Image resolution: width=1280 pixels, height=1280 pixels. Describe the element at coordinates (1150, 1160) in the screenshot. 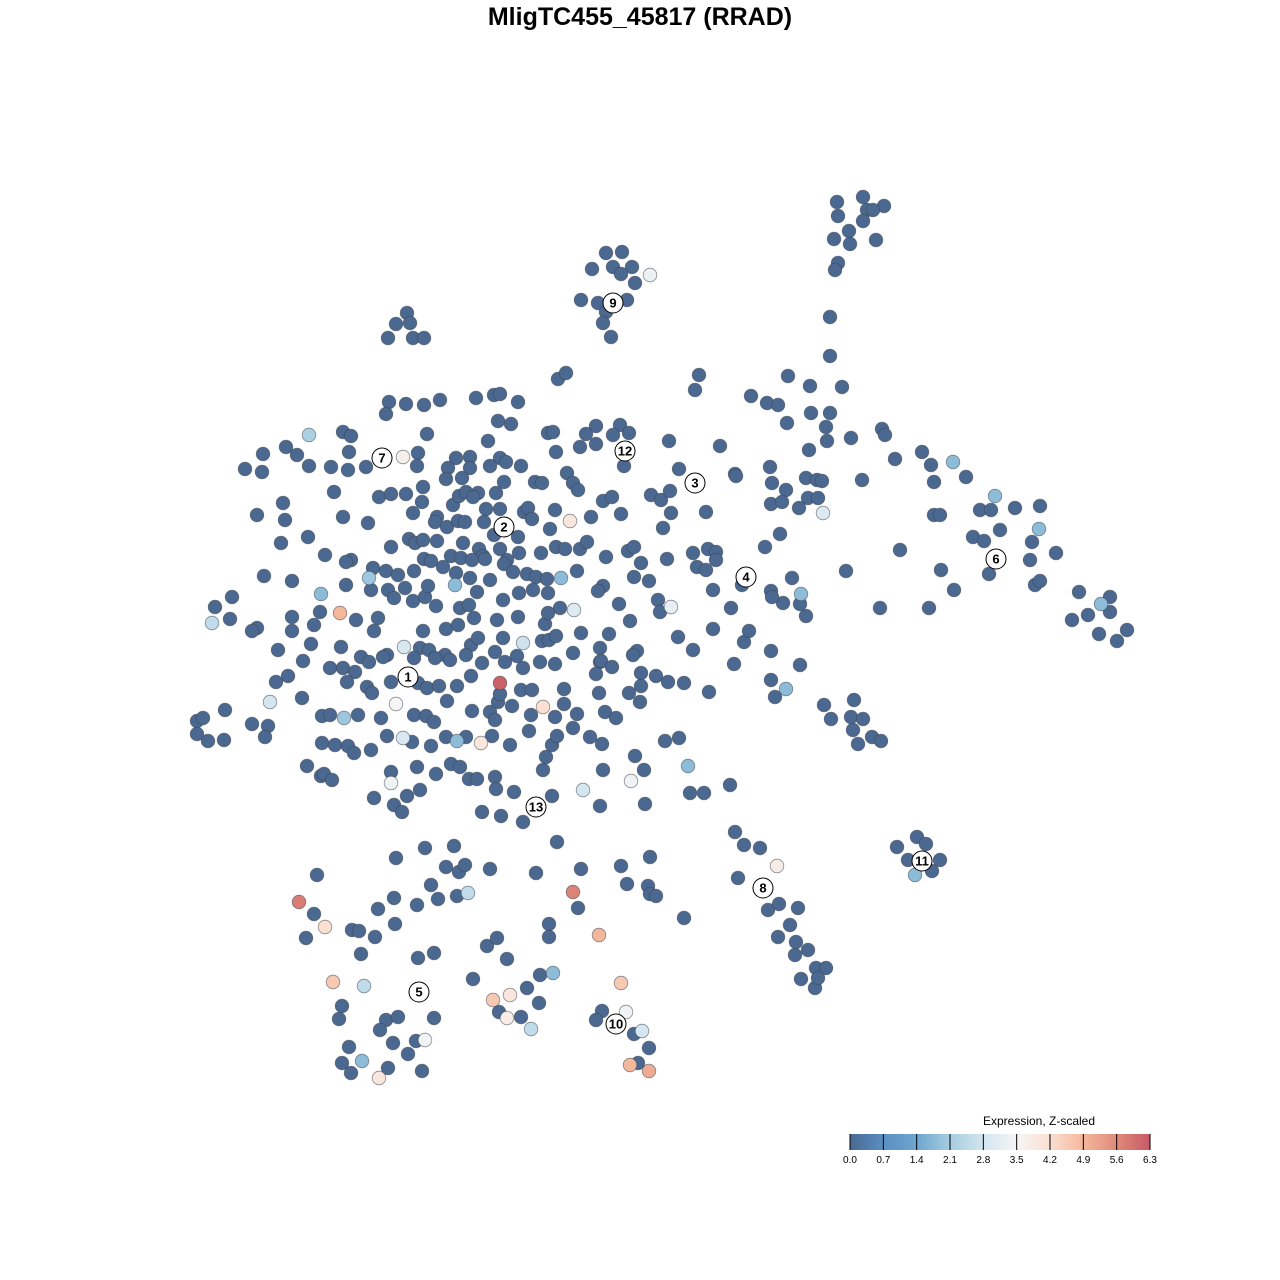

I see `colorbar-tick-label: 6.3` at that location.